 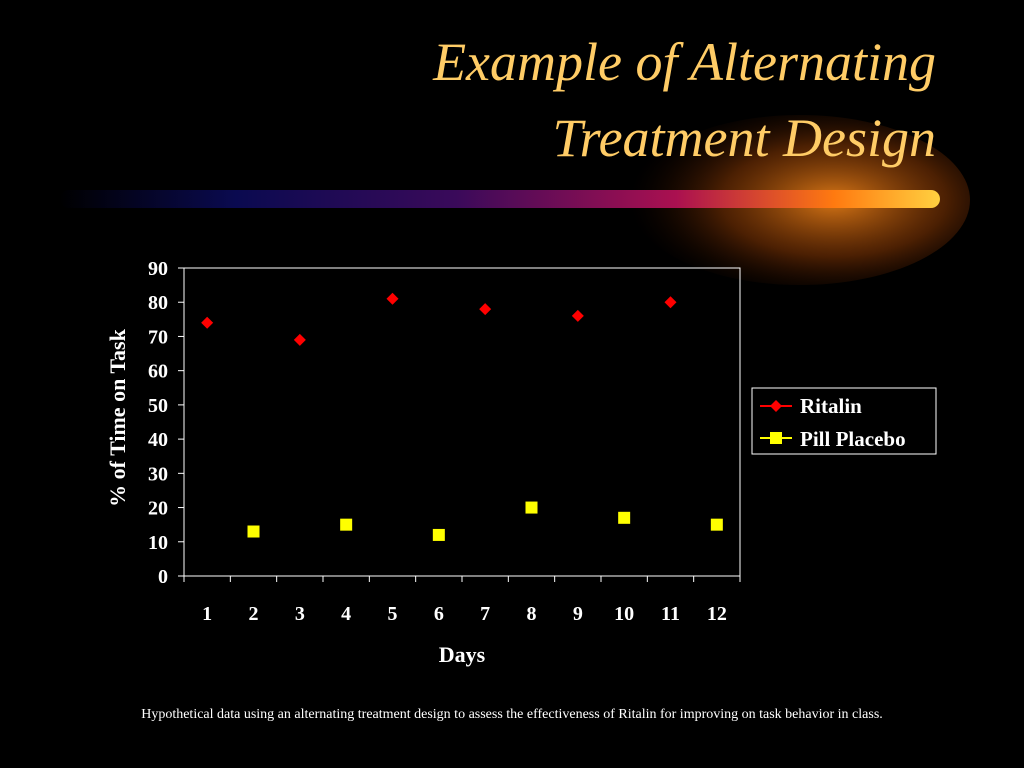 I want to click on y-tick-label: 20, so click(x=158, y=509).